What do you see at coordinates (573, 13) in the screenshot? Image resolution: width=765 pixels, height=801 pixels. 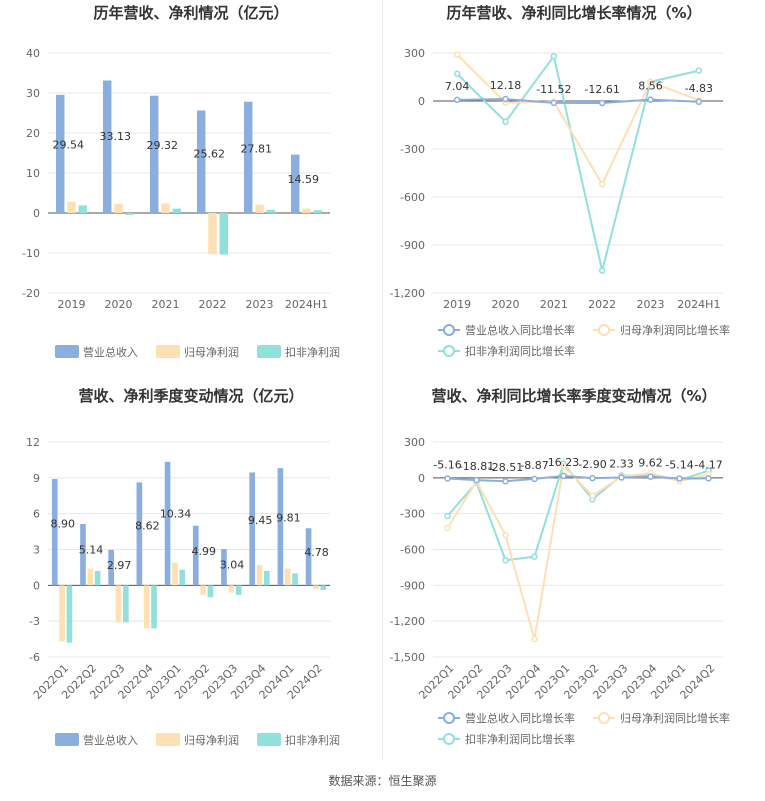 I see `chart-title: 历年营收、净利同比增长率情况（%）` at bounding box center [573, 13].